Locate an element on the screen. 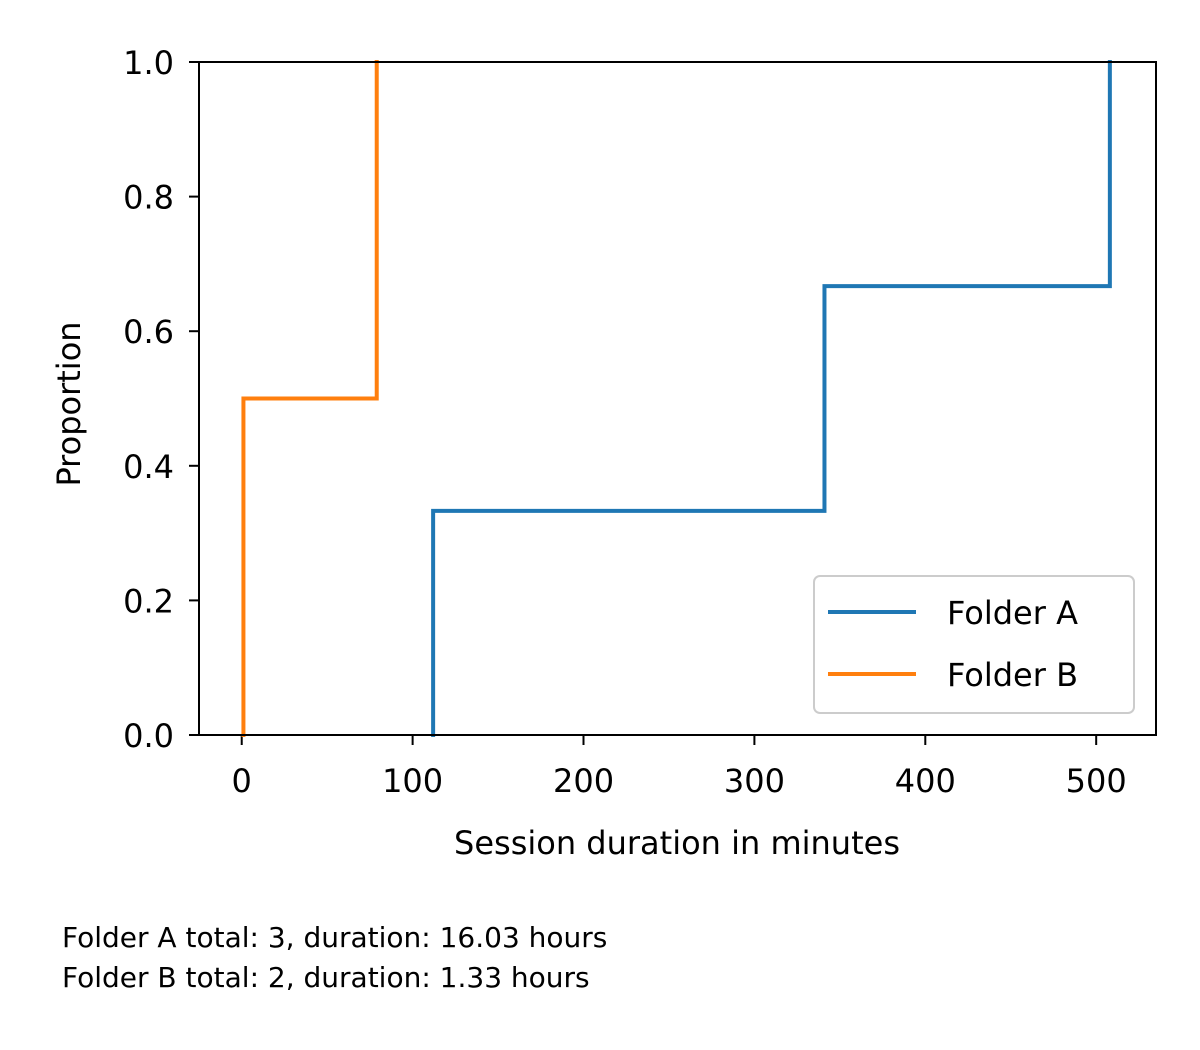 This screenshot has width=1200, height=1050. y-axis-ticks: 0.0 0.2 0.4 0.6 0.8 1.0 is located at coordinates (161, 399).